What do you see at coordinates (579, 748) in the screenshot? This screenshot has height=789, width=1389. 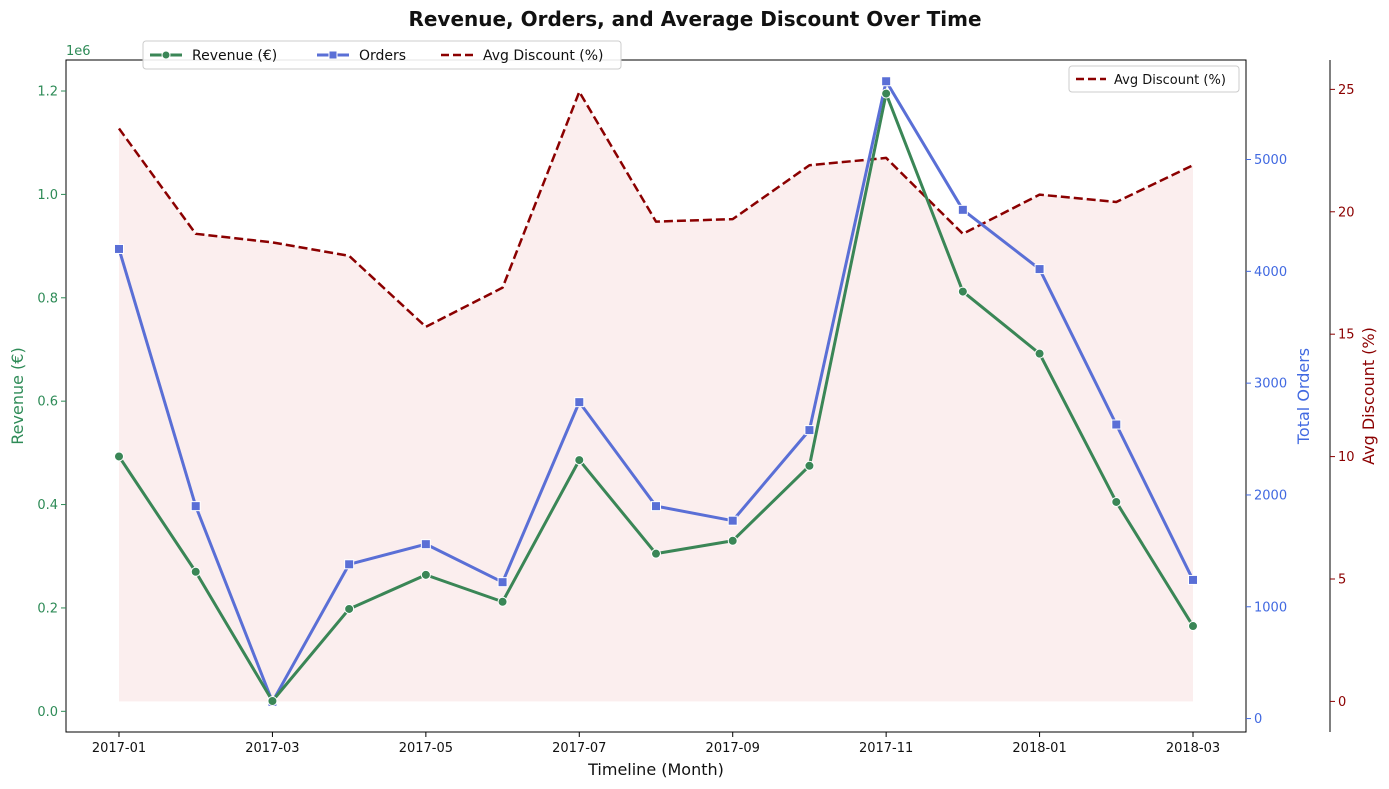 I see `x-tick-label: 2017-07` at bounding box center [579, 748].